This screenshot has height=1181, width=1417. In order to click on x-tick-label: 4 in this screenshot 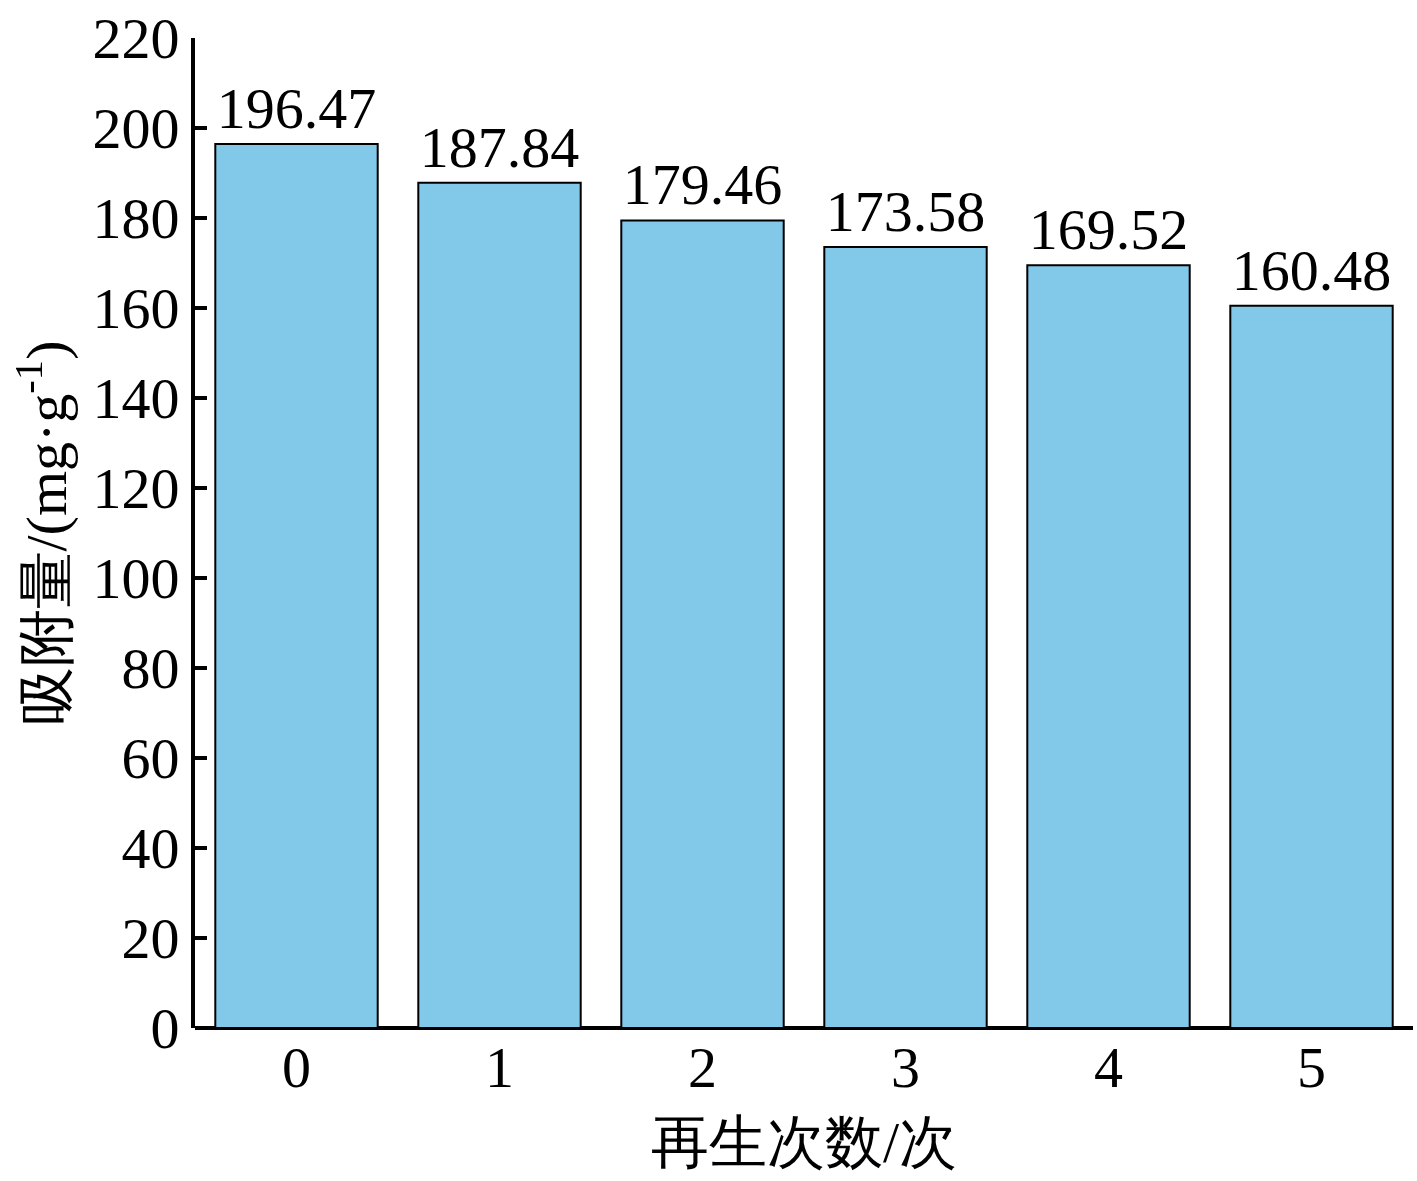, I will do `click(1108, 1067)`.